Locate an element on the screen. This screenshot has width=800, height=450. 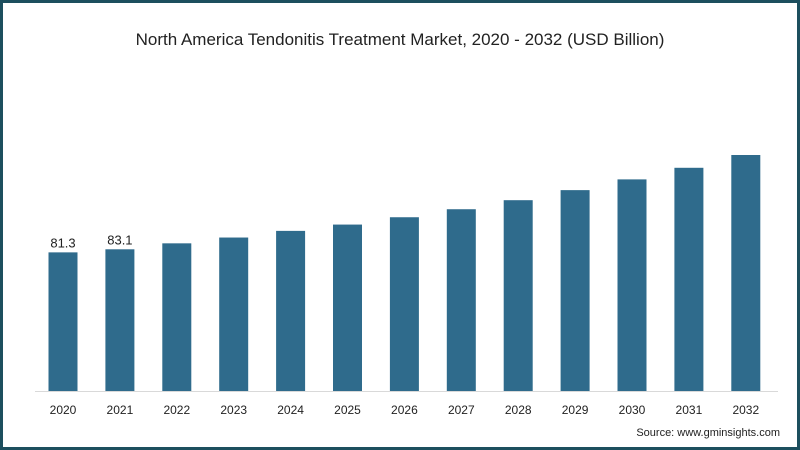
x-tick-label: 2022 is located at coordinates (176, 410).